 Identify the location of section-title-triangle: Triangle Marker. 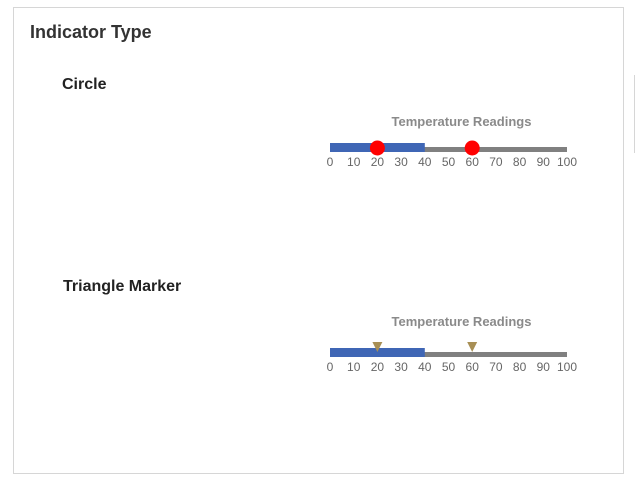
(122, 286).